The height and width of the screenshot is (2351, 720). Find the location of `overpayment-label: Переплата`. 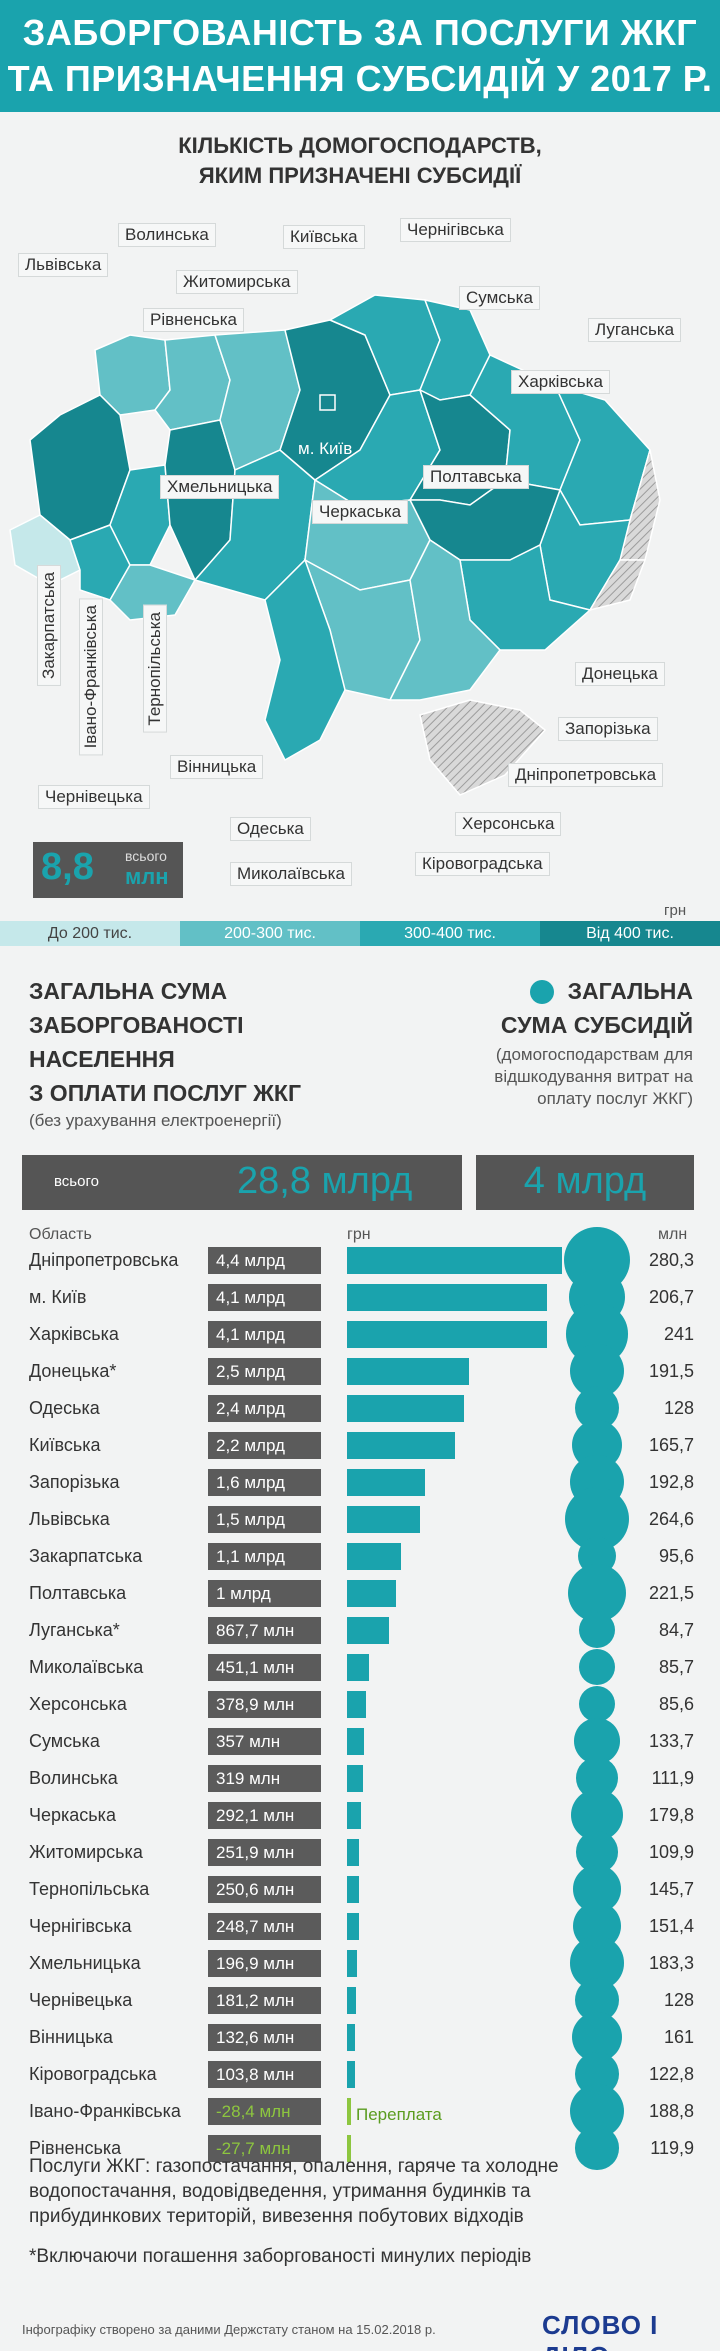

overpayment-label: Переплата is located at coordinates (399, 2114).